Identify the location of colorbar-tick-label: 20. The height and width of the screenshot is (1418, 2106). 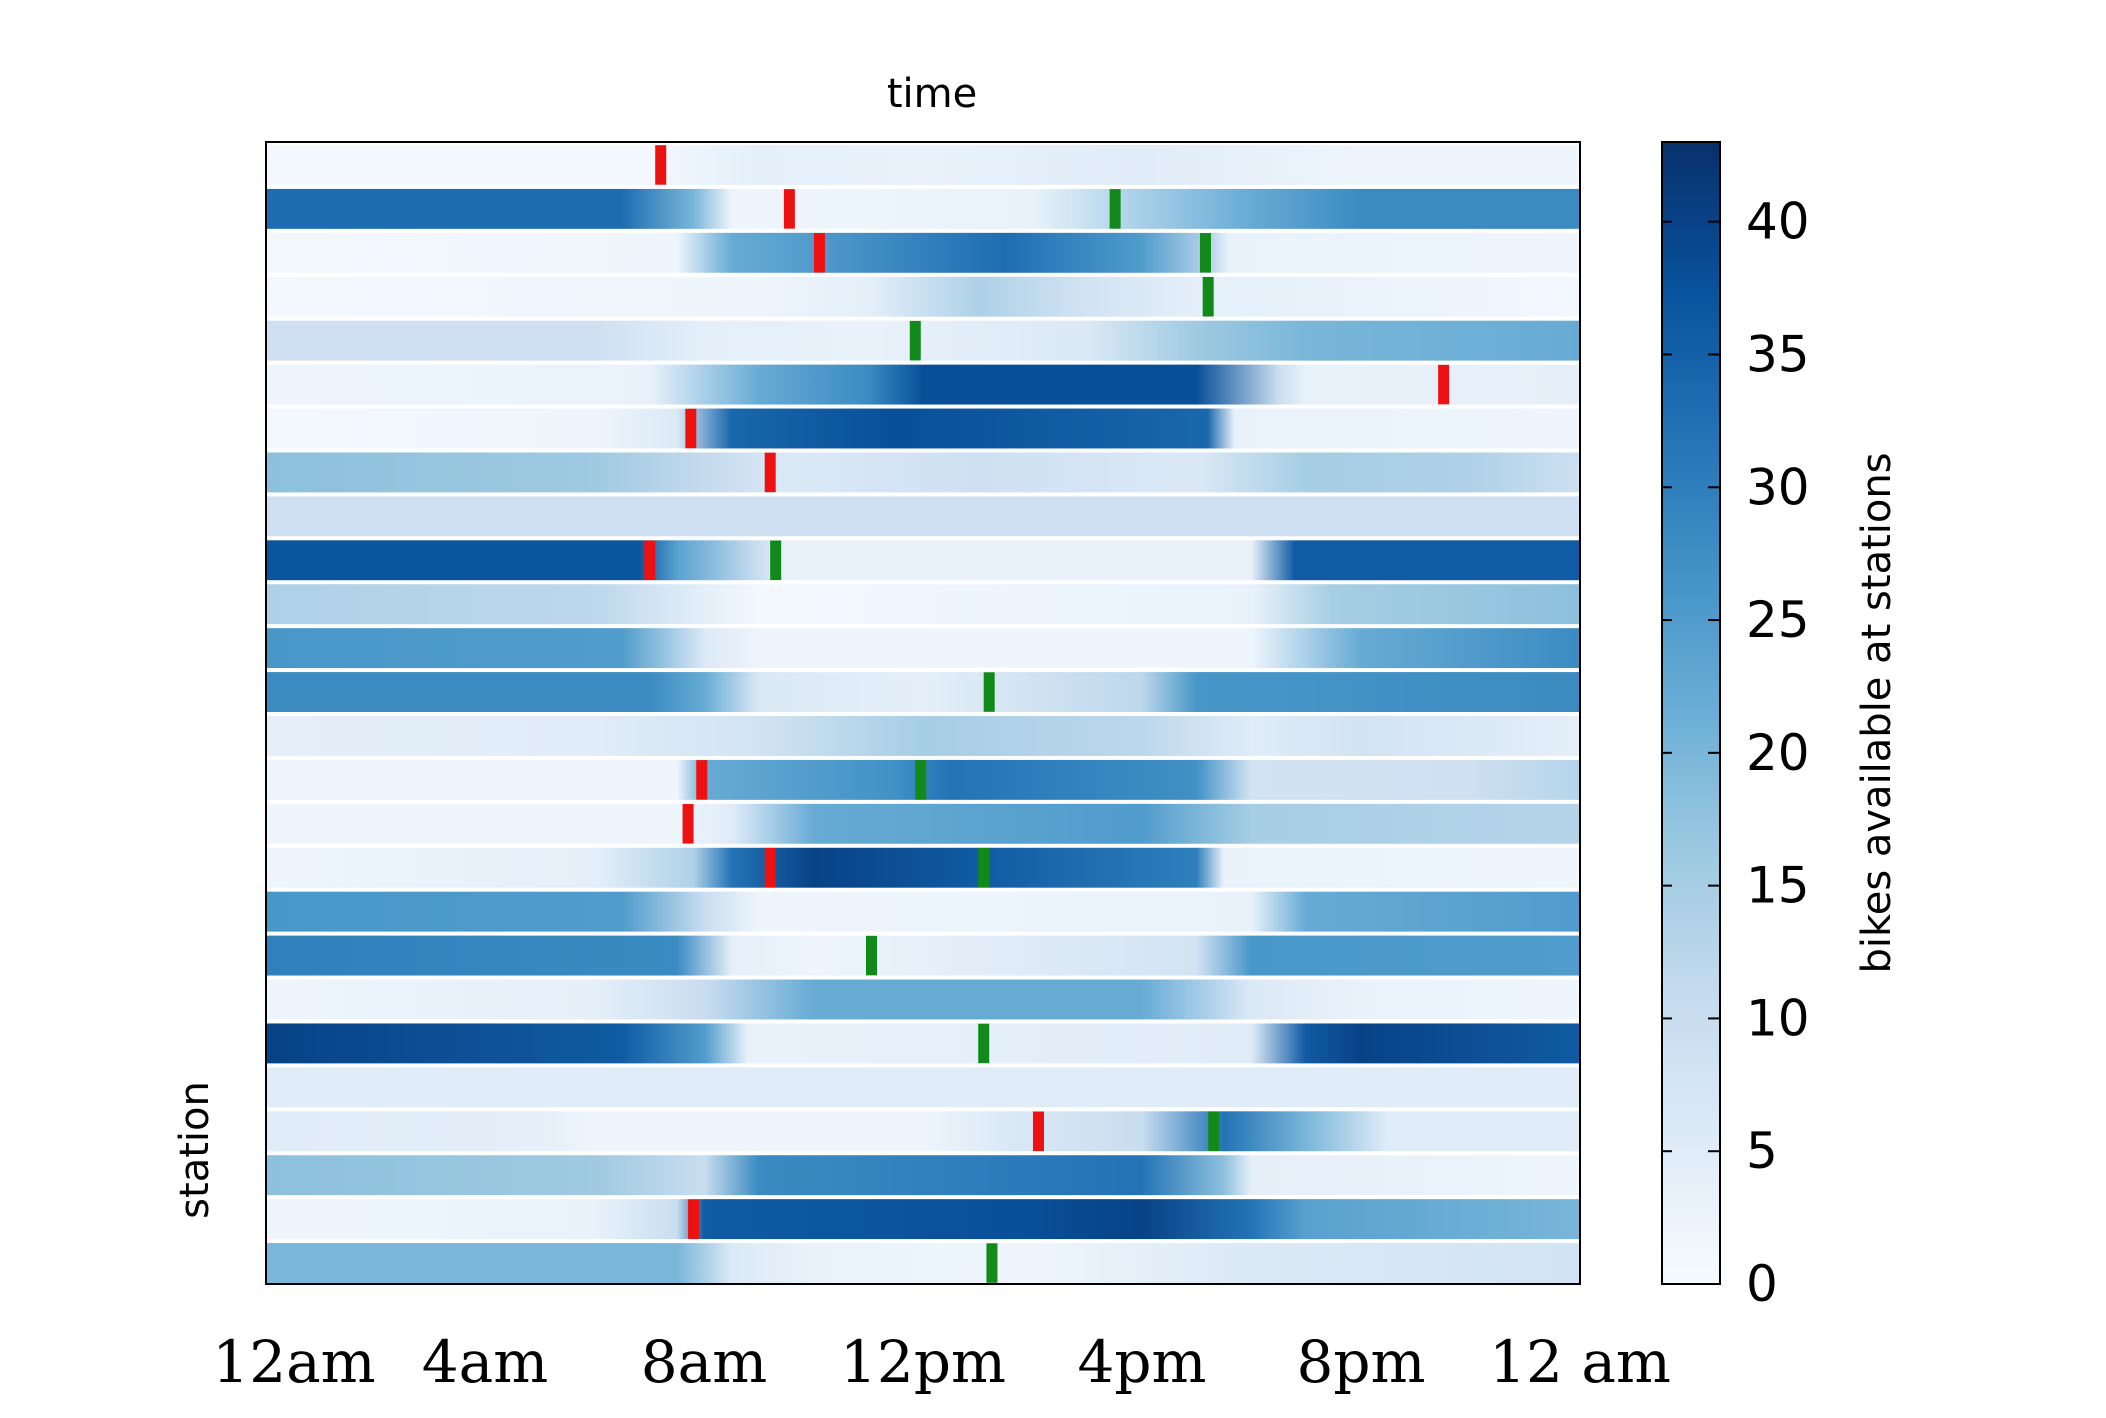
(1778, 753).